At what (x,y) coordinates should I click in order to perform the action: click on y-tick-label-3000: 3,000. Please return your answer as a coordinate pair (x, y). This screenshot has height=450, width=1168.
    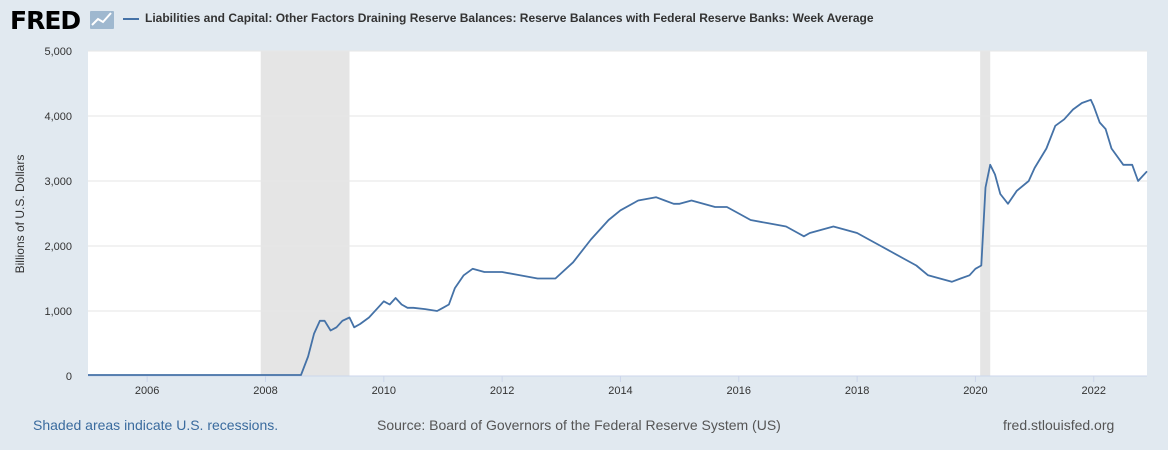
    Looking at the image, I should click on (58, 182).